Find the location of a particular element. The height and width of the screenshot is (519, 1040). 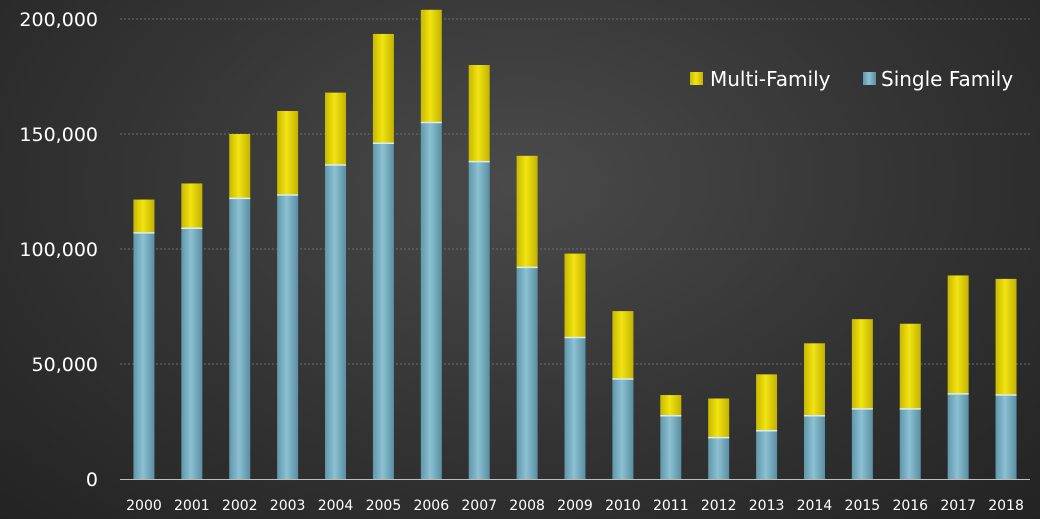

bar-single-family-2010 is located at coordinates (623, 428).